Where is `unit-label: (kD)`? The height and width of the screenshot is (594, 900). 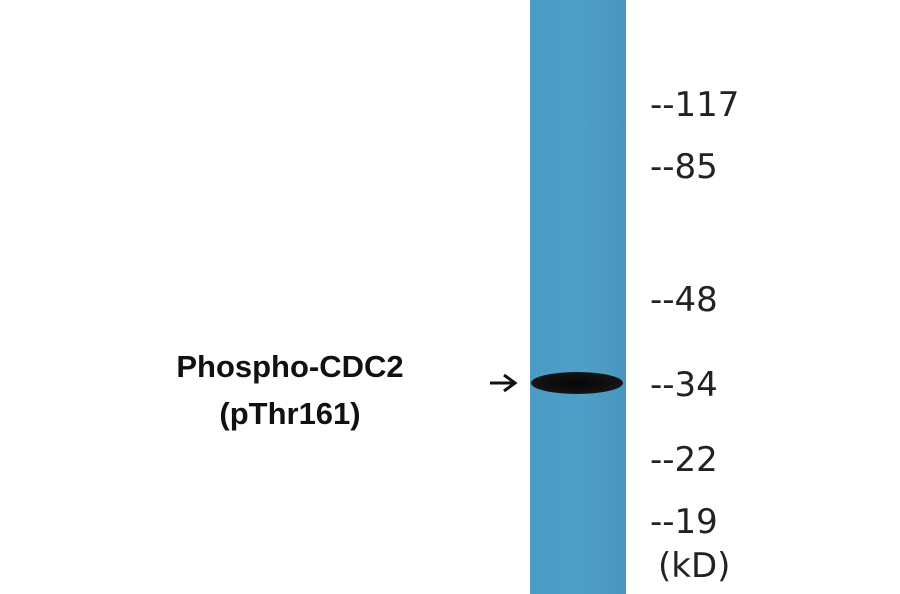
unit-label: (kD) is located at coordinates (694, 566).